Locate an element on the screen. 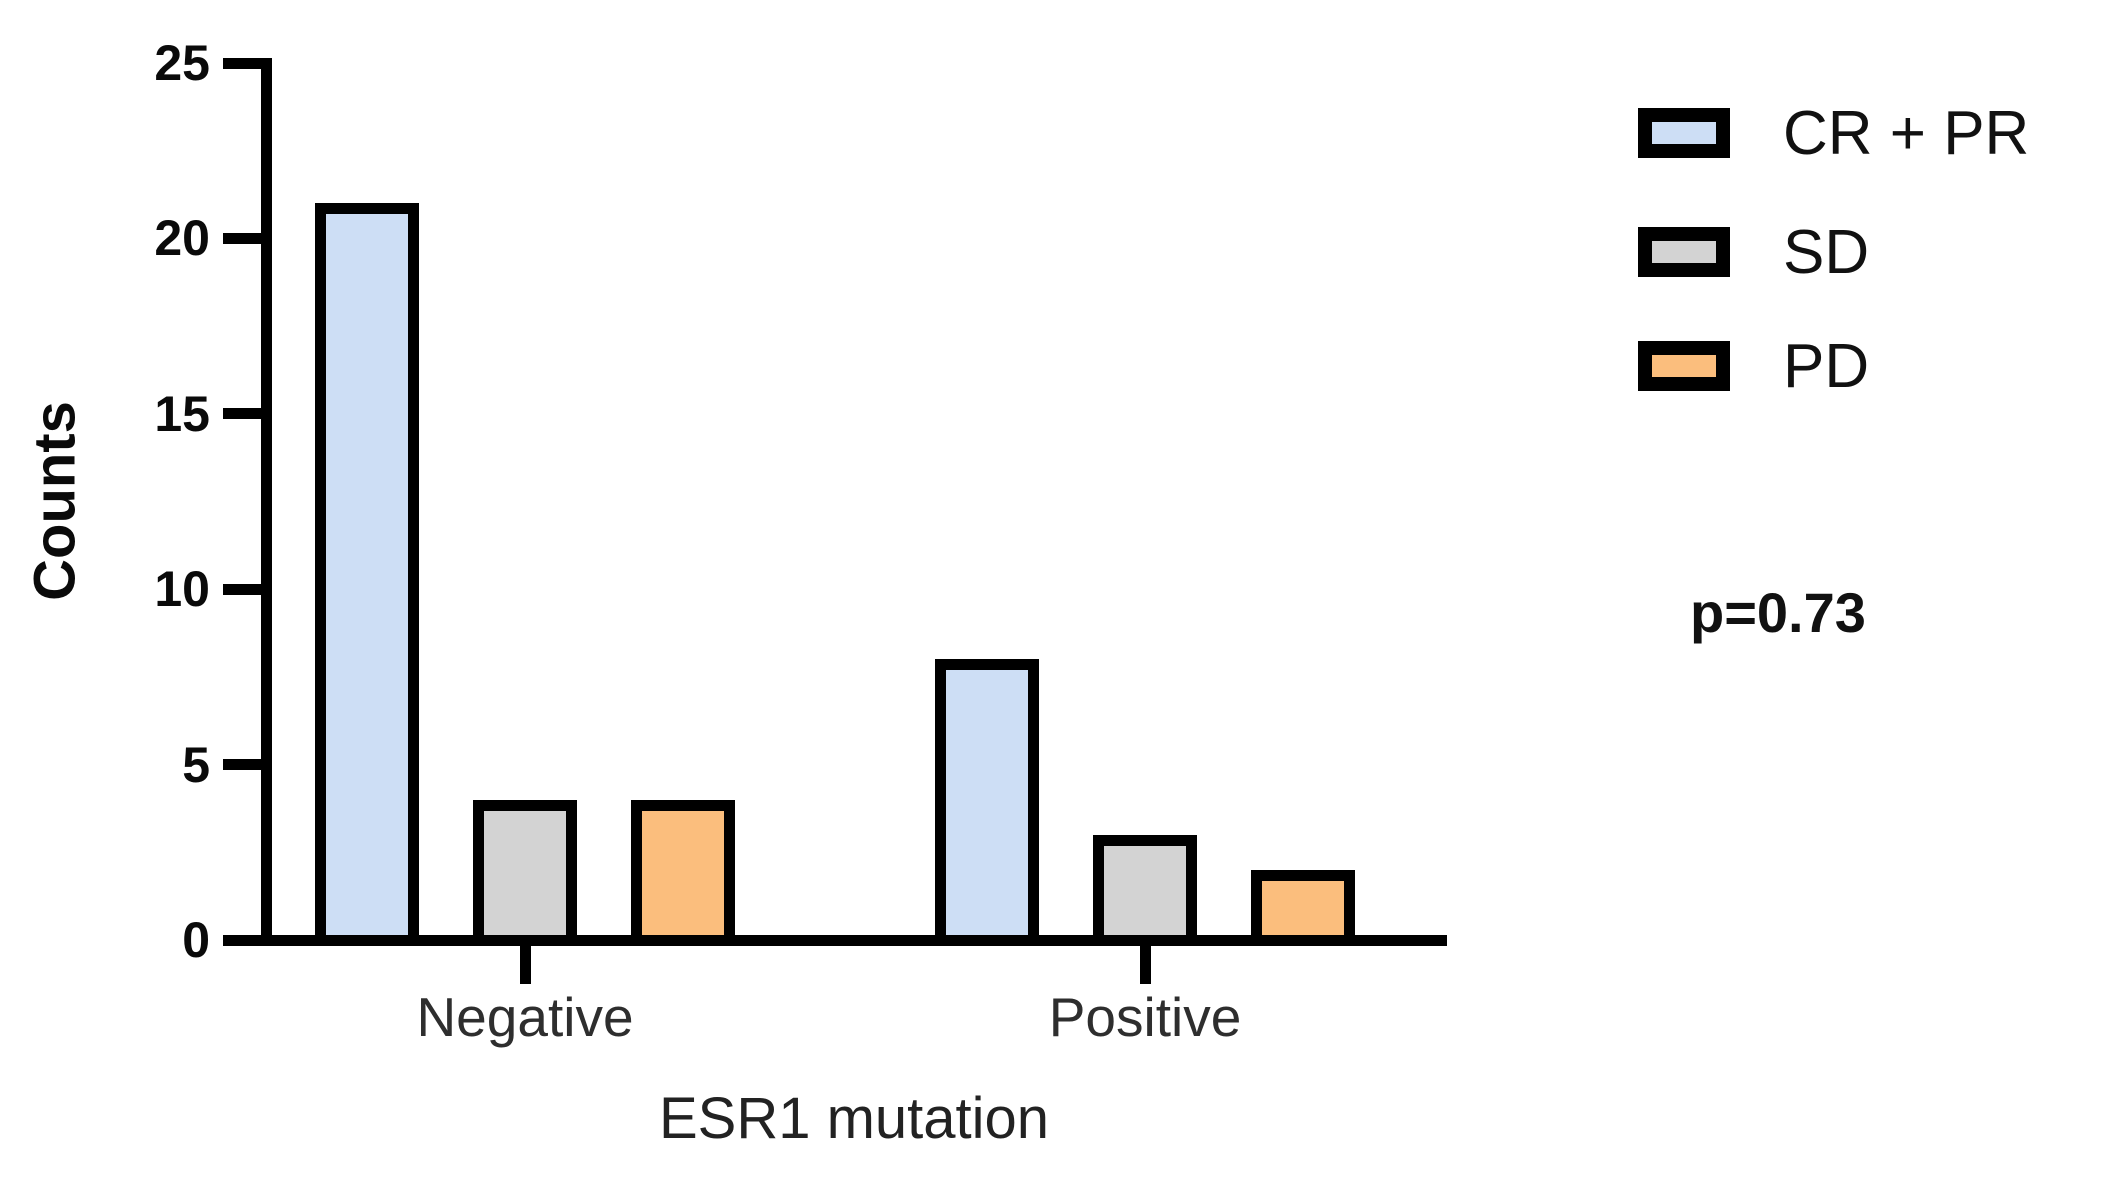  y-tick-label-15: 15 is located at coordinates (182, 413).